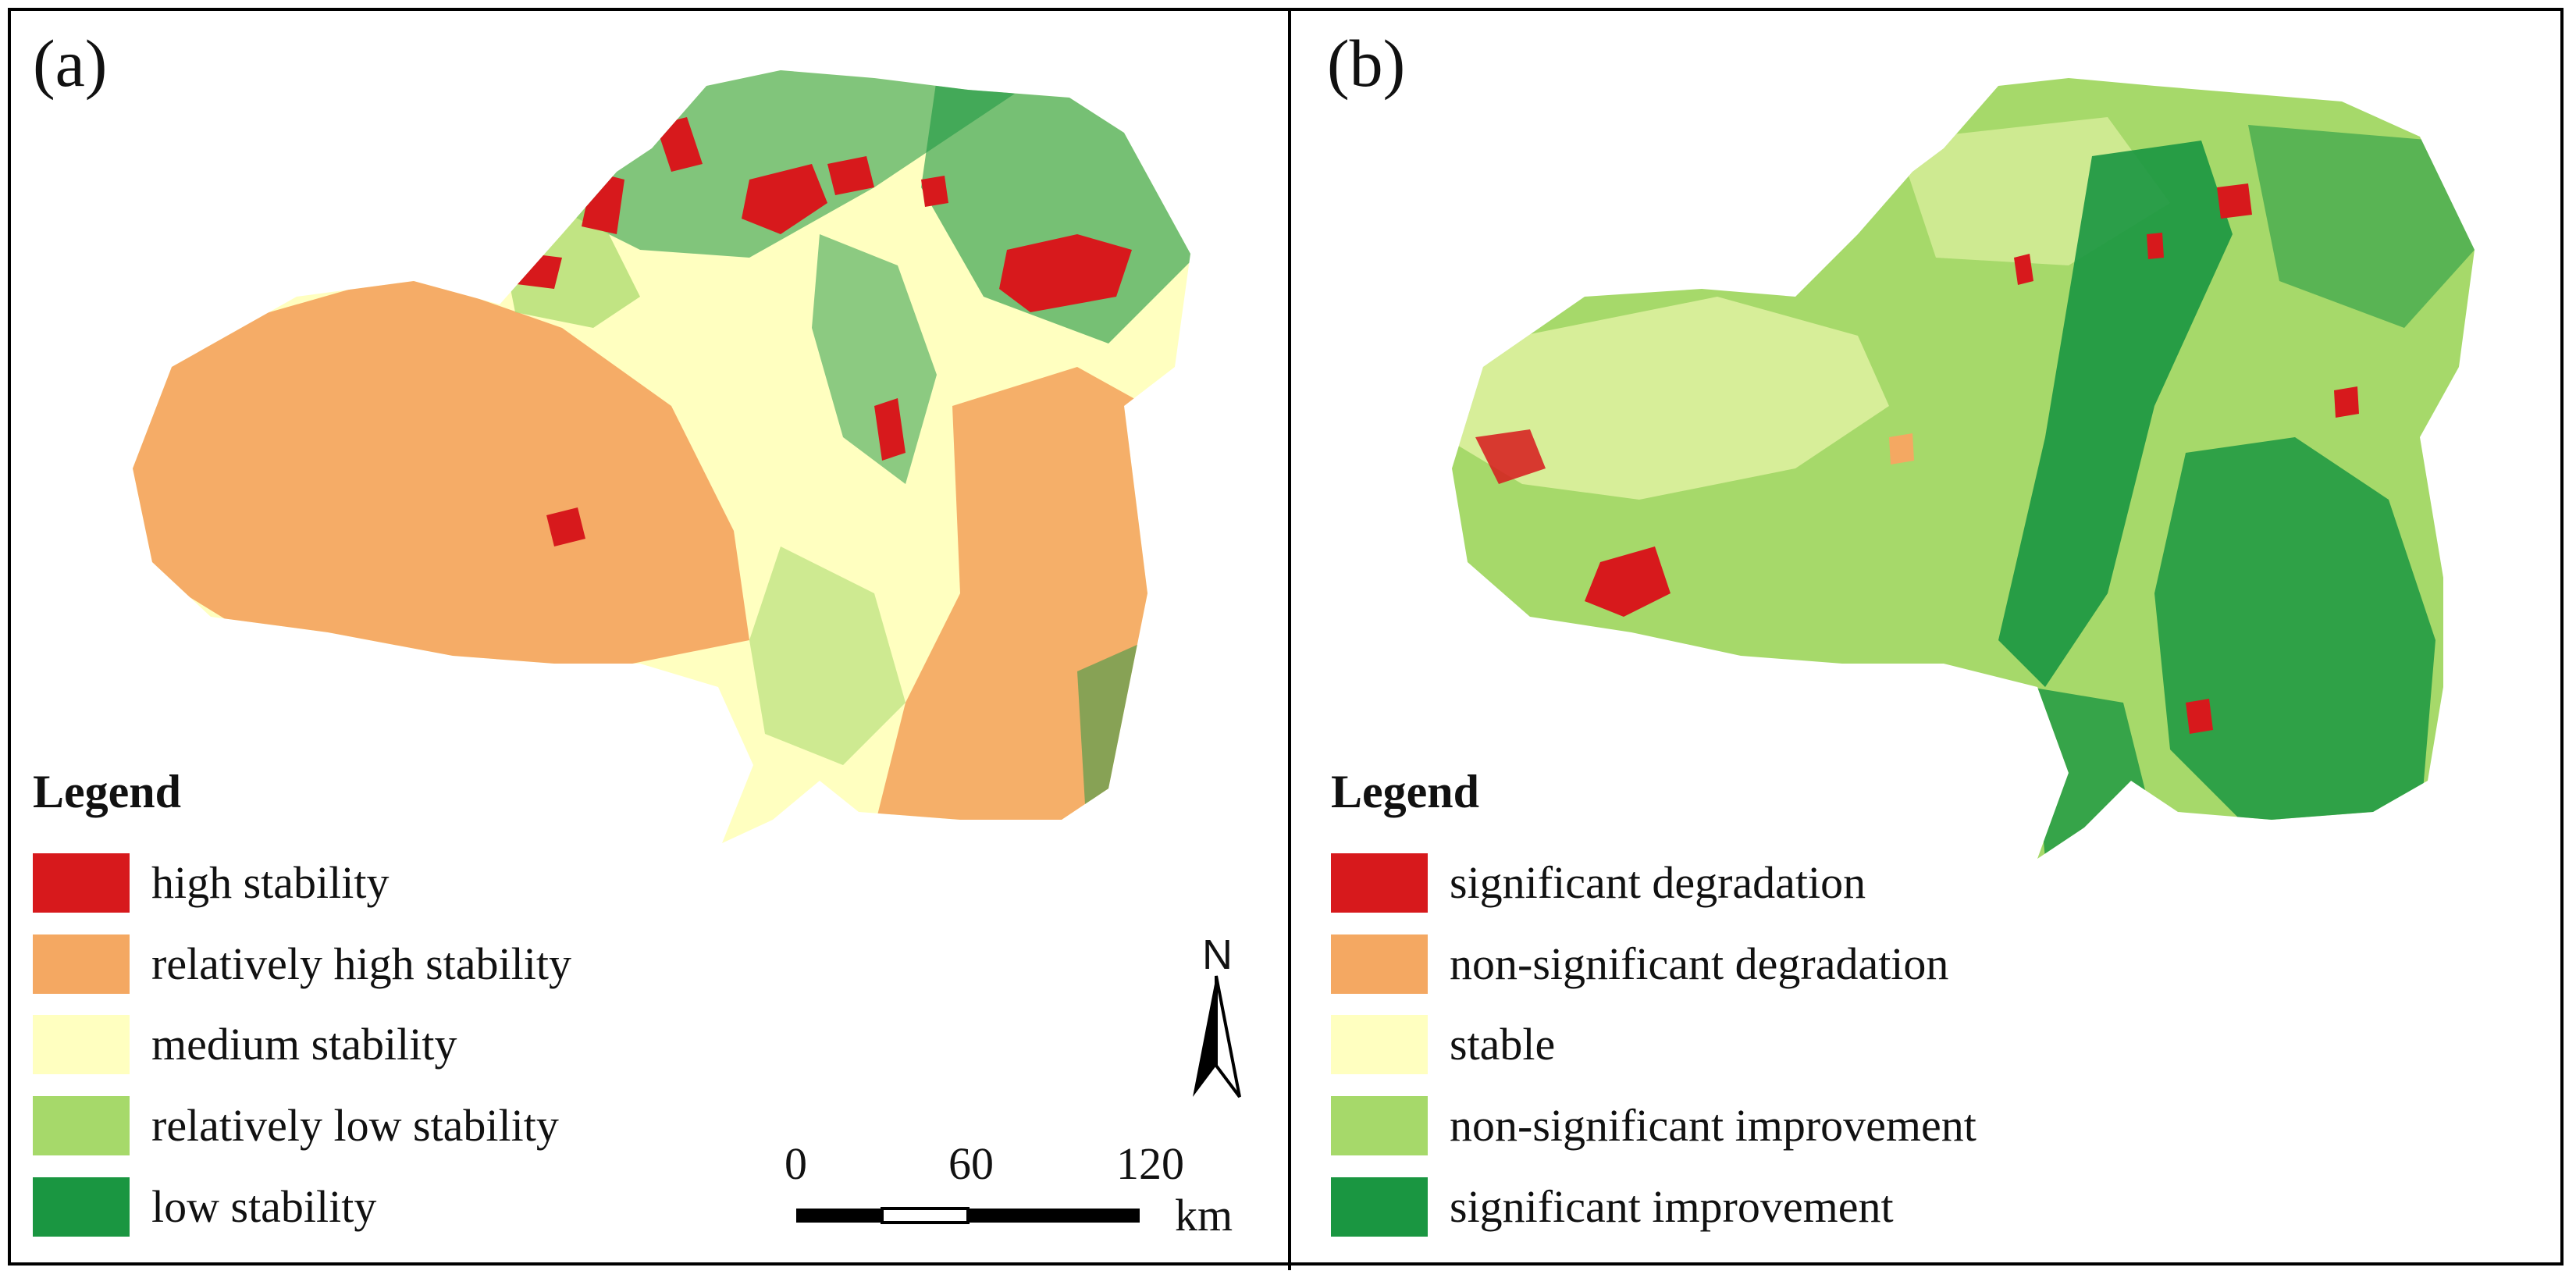  I want to click on panel-label-b: (b), so click(1366, 63).